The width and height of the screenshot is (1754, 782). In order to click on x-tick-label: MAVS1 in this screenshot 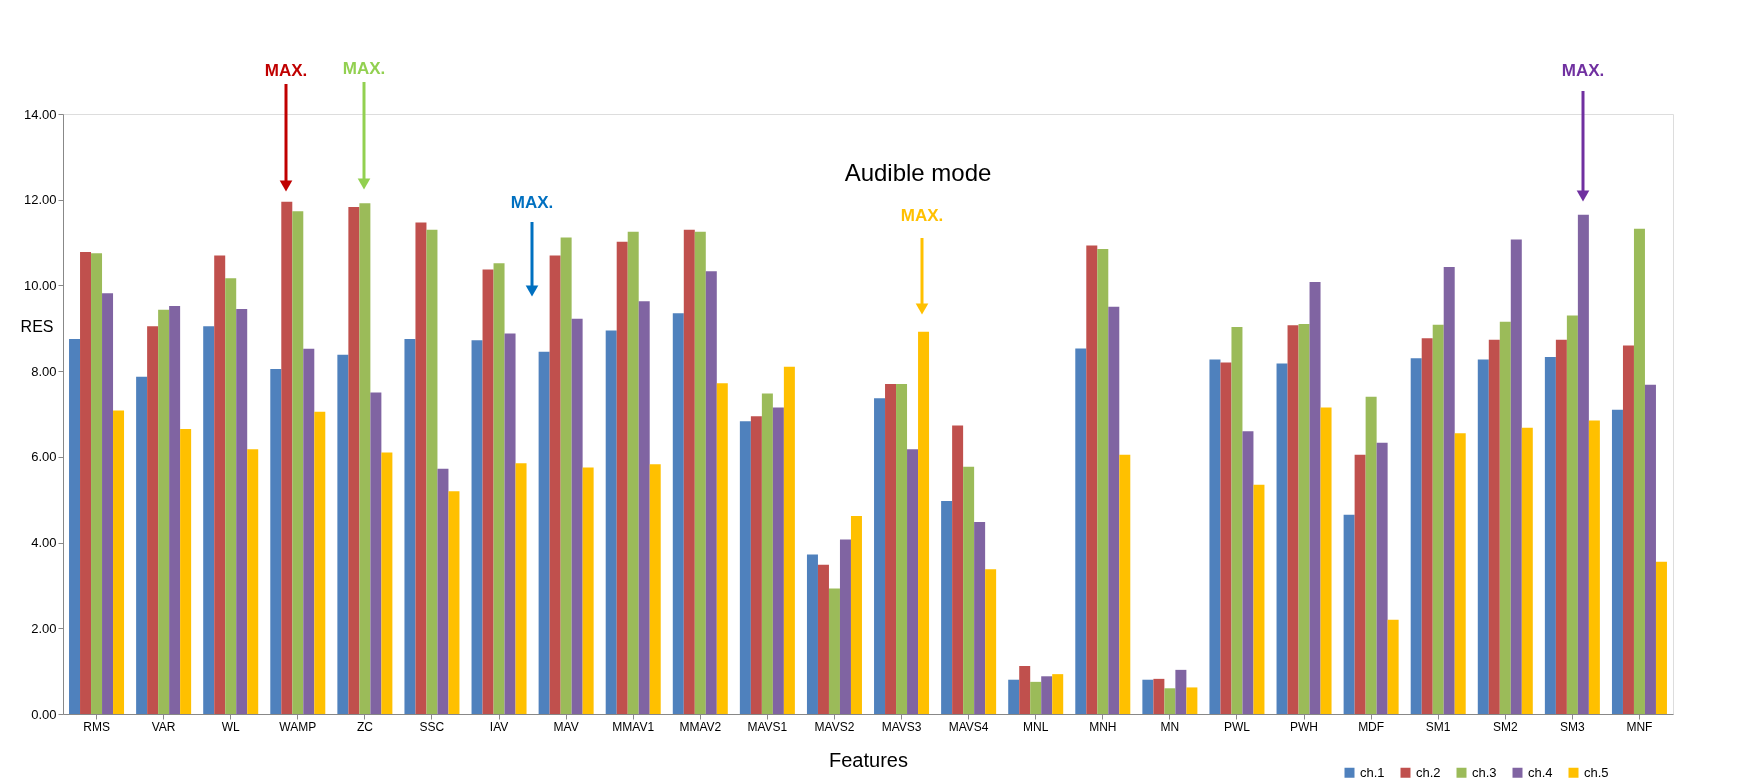, I will do `click(767, 726)`.